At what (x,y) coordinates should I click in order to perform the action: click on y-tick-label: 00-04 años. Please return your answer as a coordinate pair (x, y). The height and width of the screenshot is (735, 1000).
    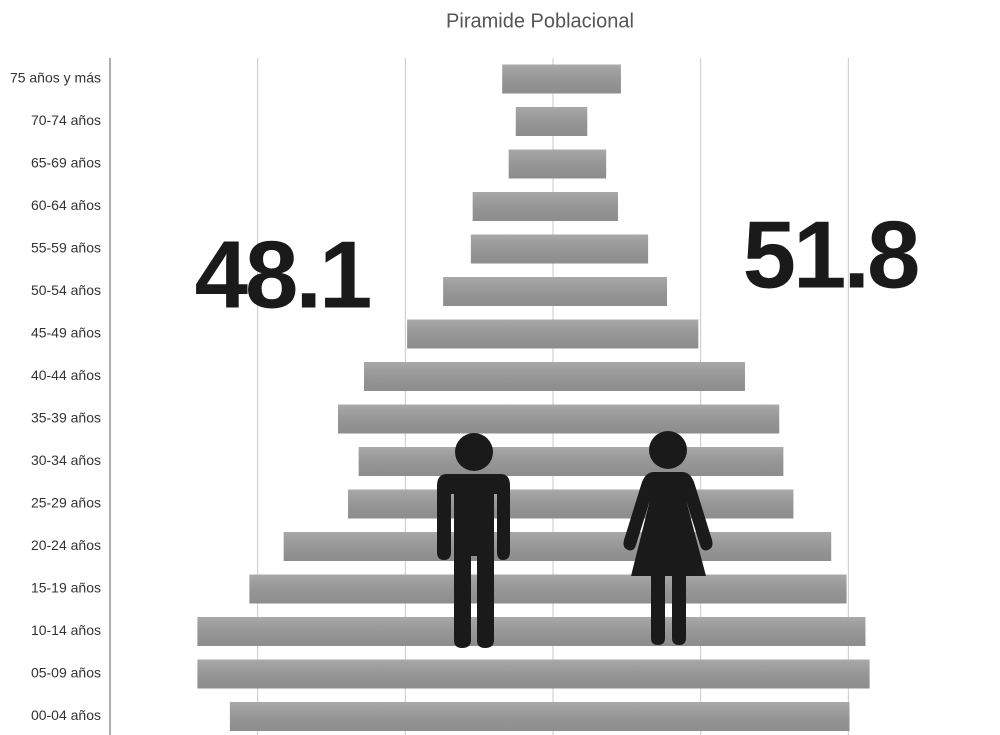
    Looking at the image, I should click on (66, 715).